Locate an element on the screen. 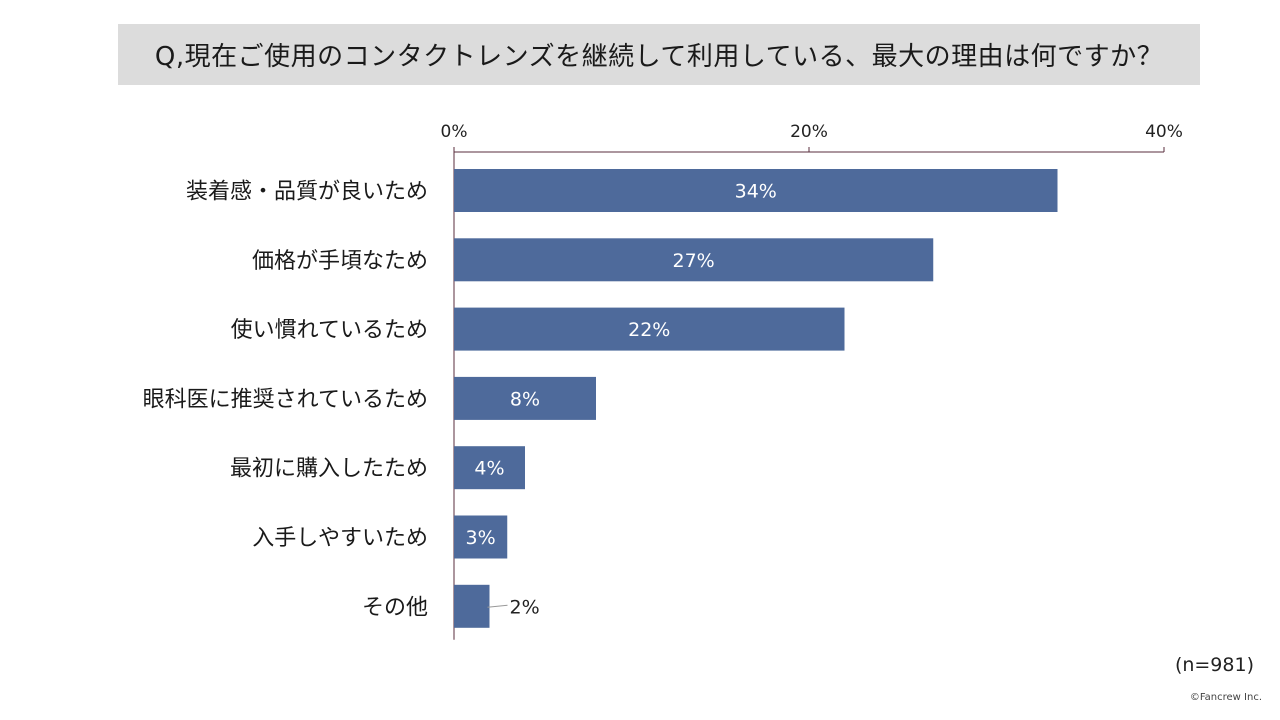 The height and width of the screenshot is (720, 1280). question-title-bar: Q,現在ご使用のコンタクトレンズを継続して利用している、最大の理由は何ですか？ is located at coordinates (659, 54).